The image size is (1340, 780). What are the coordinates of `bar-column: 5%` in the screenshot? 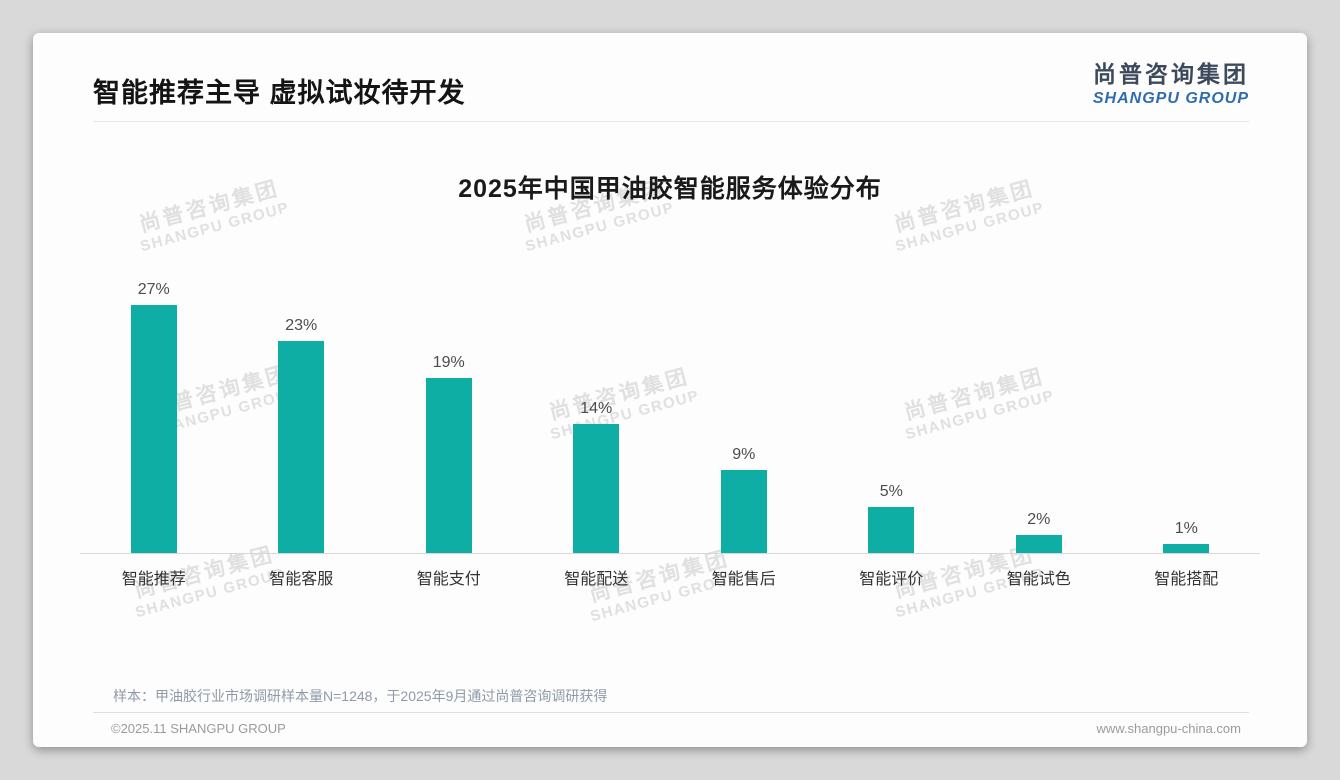 It's located at (892, 408).